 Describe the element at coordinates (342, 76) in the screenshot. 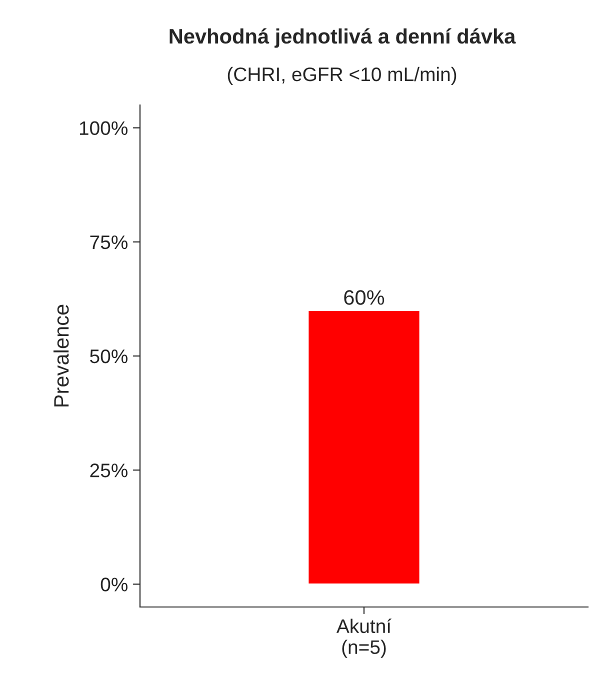

I see `chart-subtitle: (CHRI, eGFR <10 mL/min)` at that location.